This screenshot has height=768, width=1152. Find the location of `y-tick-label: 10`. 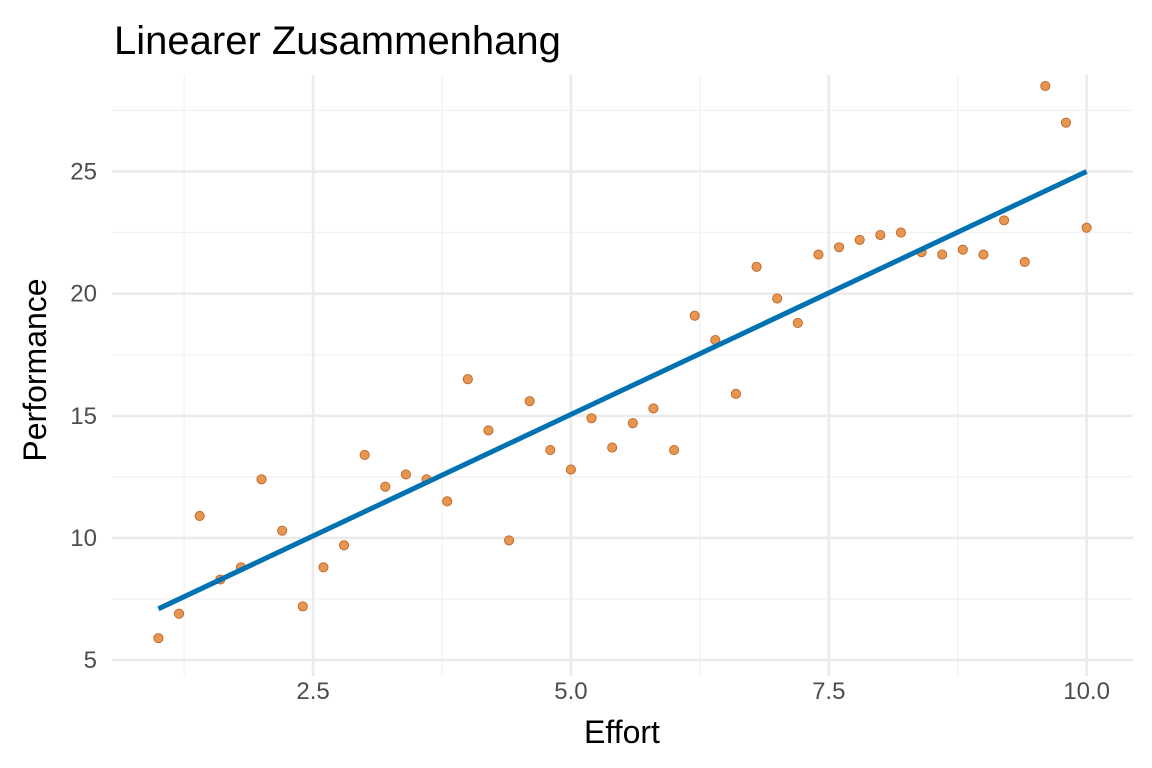

y-tick-label: 10 is located at coordinates (83, 538).